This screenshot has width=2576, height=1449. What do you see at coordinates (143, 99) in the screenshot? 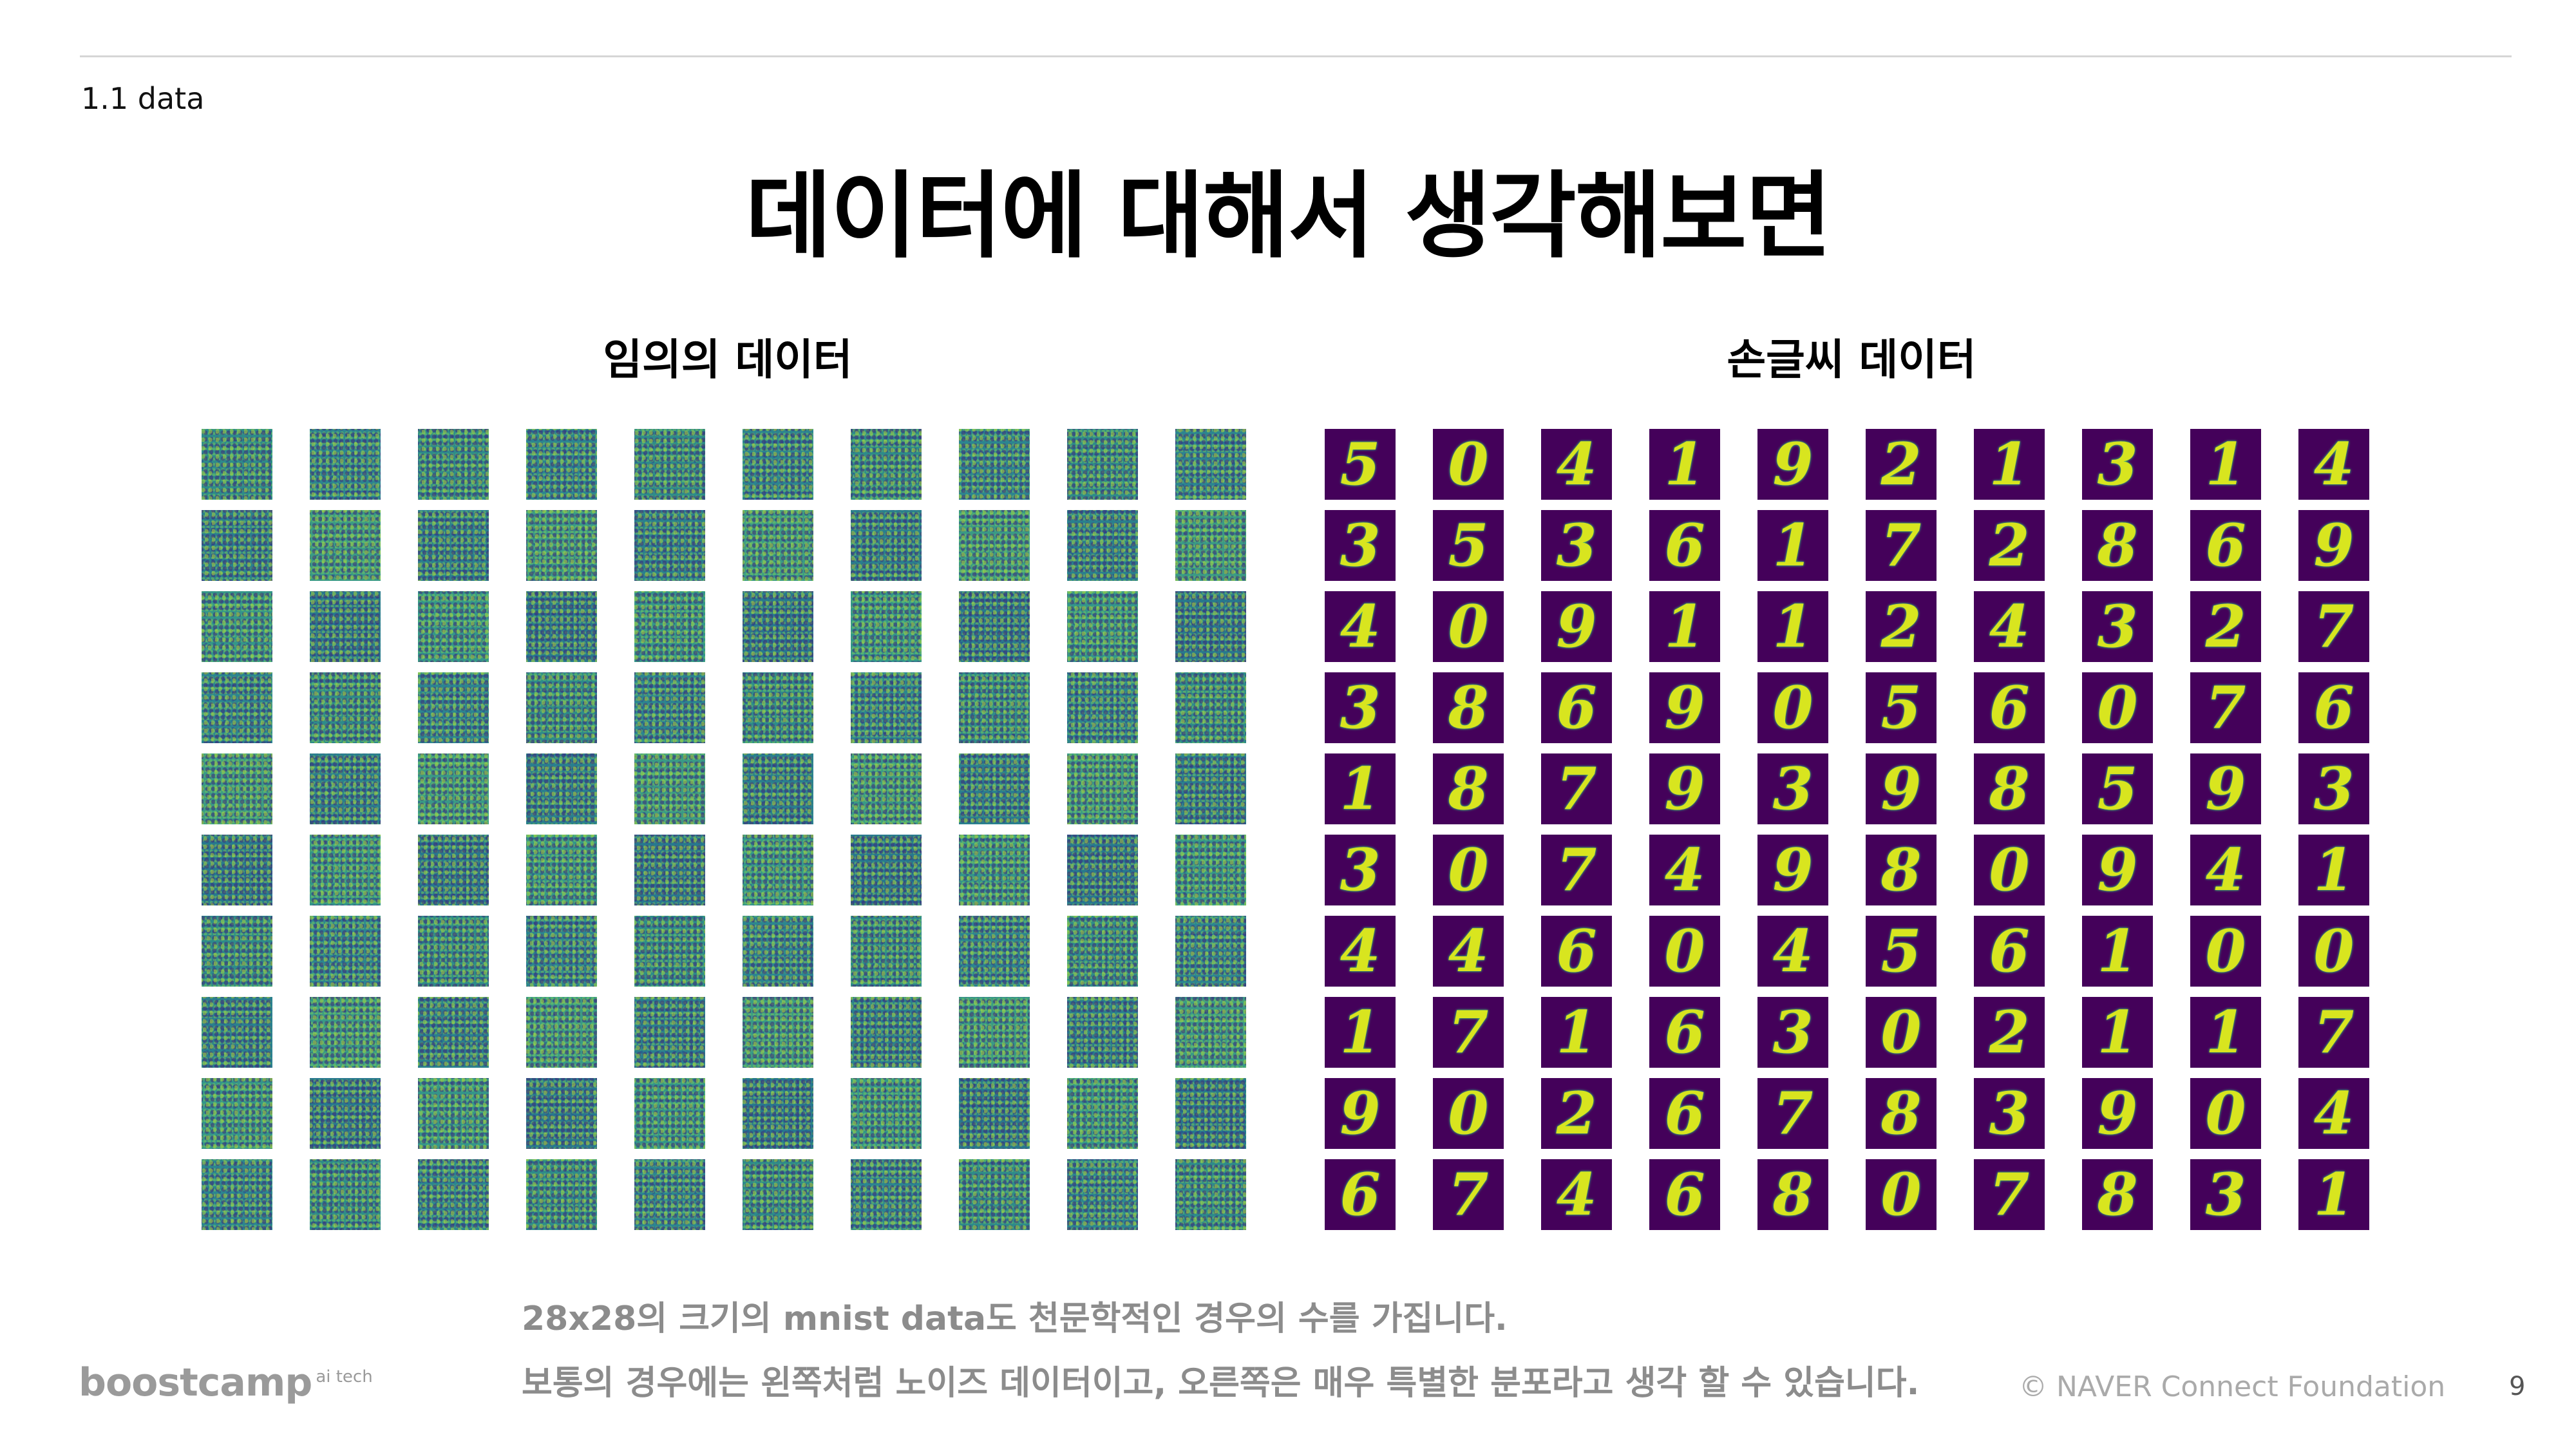
I see `section-label: 1.1 data` at bounding box center [143, 99].